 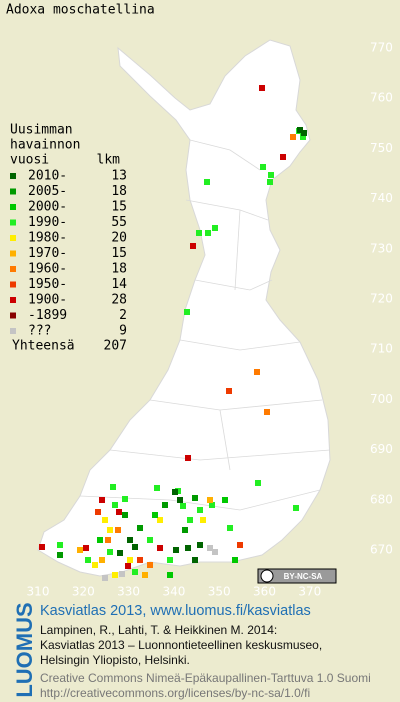 I want to click on legend-label: 2010-, so click(x=47, y=176).